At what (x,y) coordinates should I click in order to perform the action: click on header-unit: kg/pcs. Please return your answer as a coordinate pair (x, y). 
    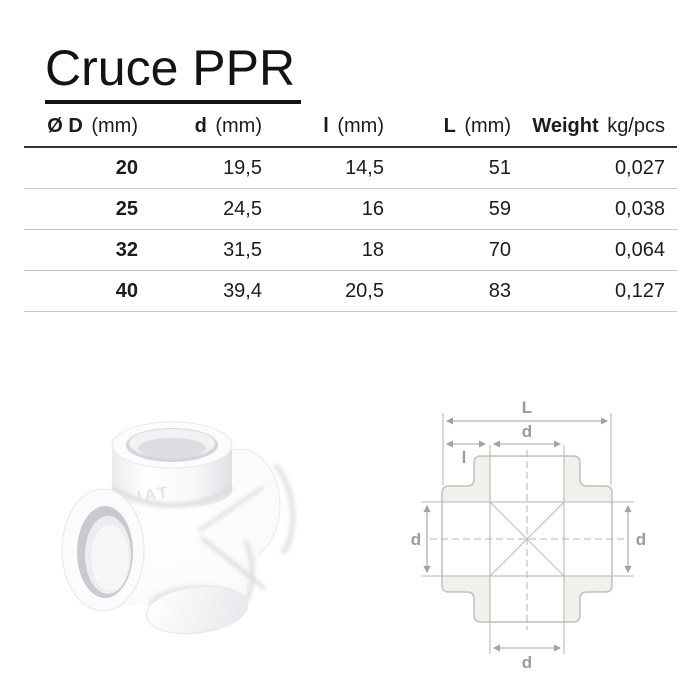
    Looking at the image, I should click on (636, 126).